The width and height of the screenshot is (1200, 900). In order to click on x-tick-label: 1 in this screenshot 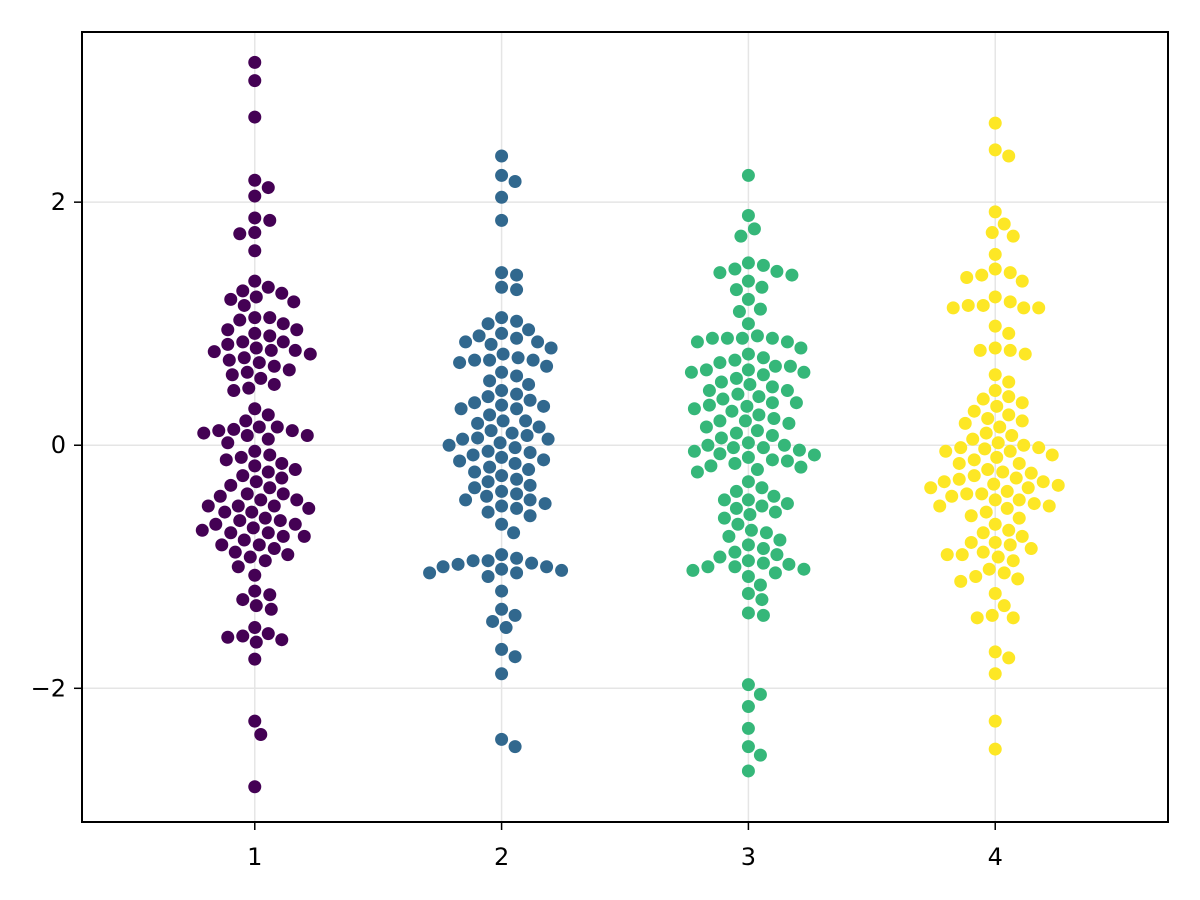, I will do `click(254, 857)`.